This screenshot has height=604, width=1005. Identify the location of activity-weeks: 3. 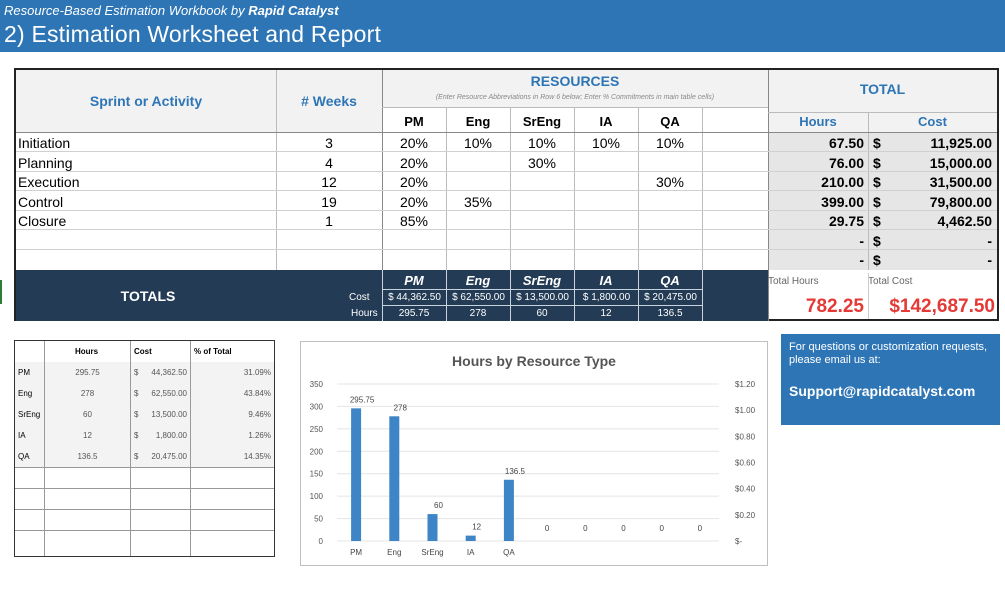
(329, 143).